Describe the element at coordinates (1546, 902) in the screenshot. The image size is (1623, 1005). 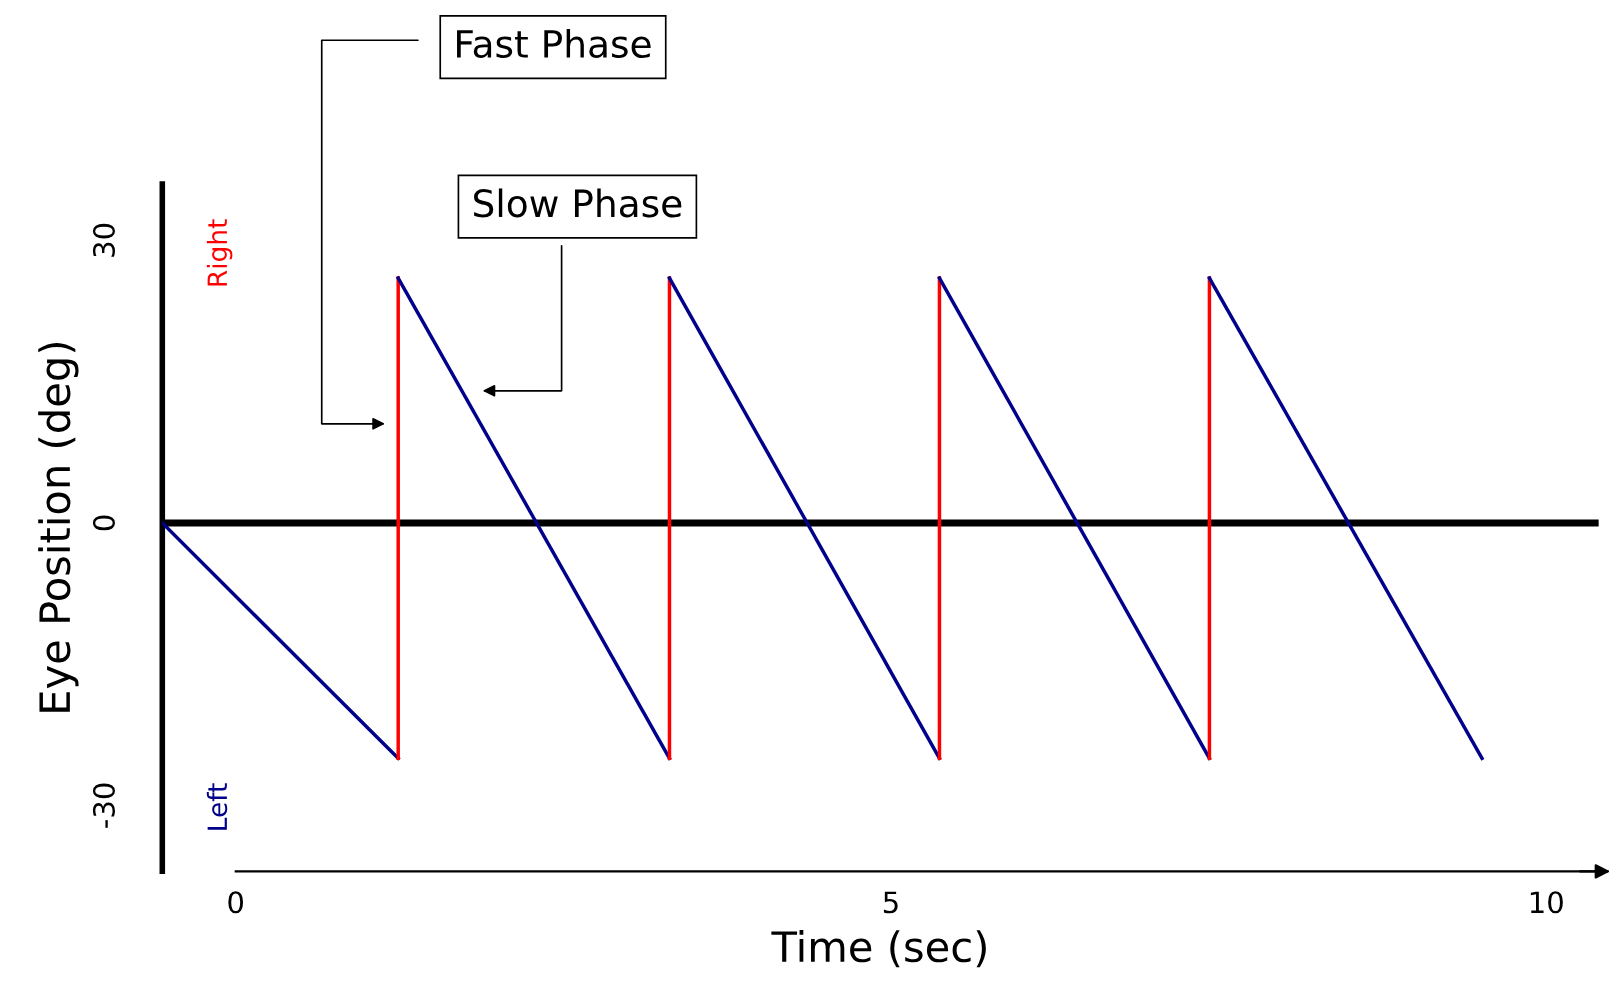
I see `x-tick-label: 10` at that location.